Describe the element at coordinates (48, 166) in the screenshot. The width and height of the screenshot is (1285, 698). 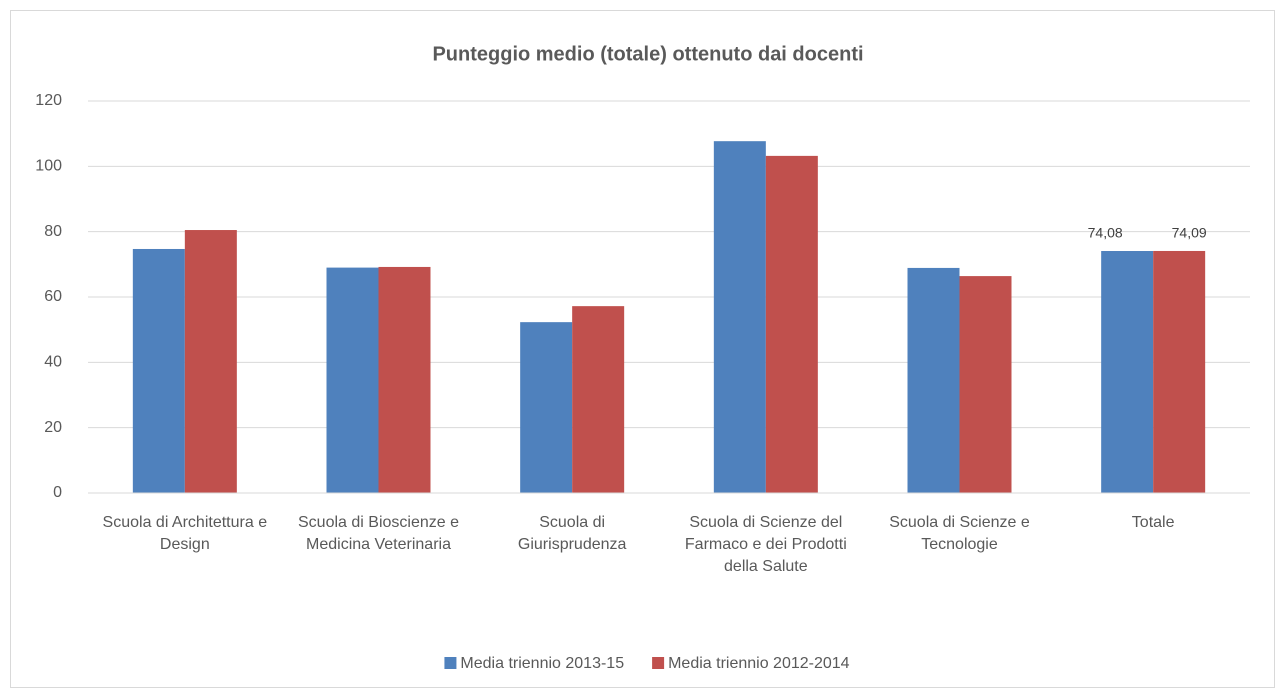
I see `y-tick-label: 100` at that location.